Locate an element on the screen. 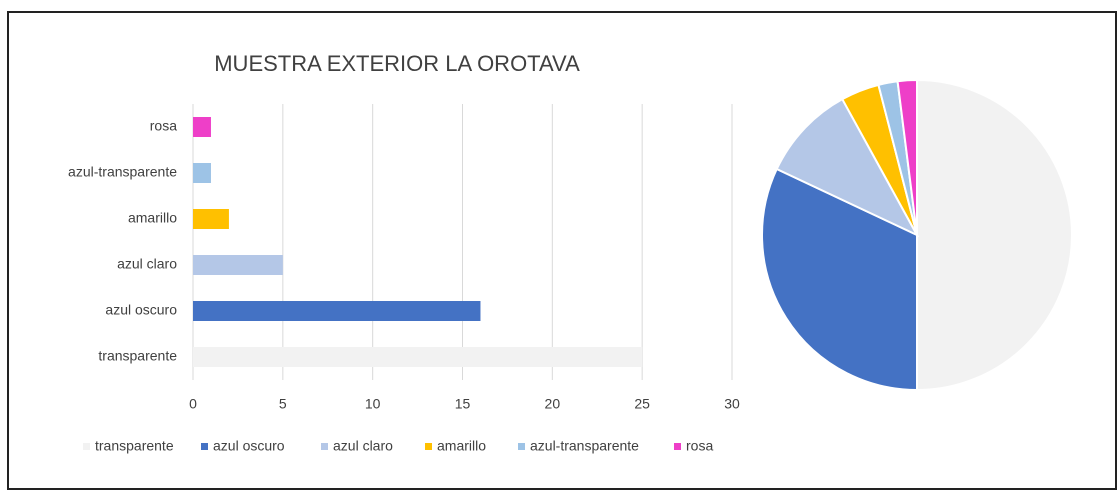 The image size is (1118, 491). legend-label: azul-transparente is located at coordinates (584, 446).